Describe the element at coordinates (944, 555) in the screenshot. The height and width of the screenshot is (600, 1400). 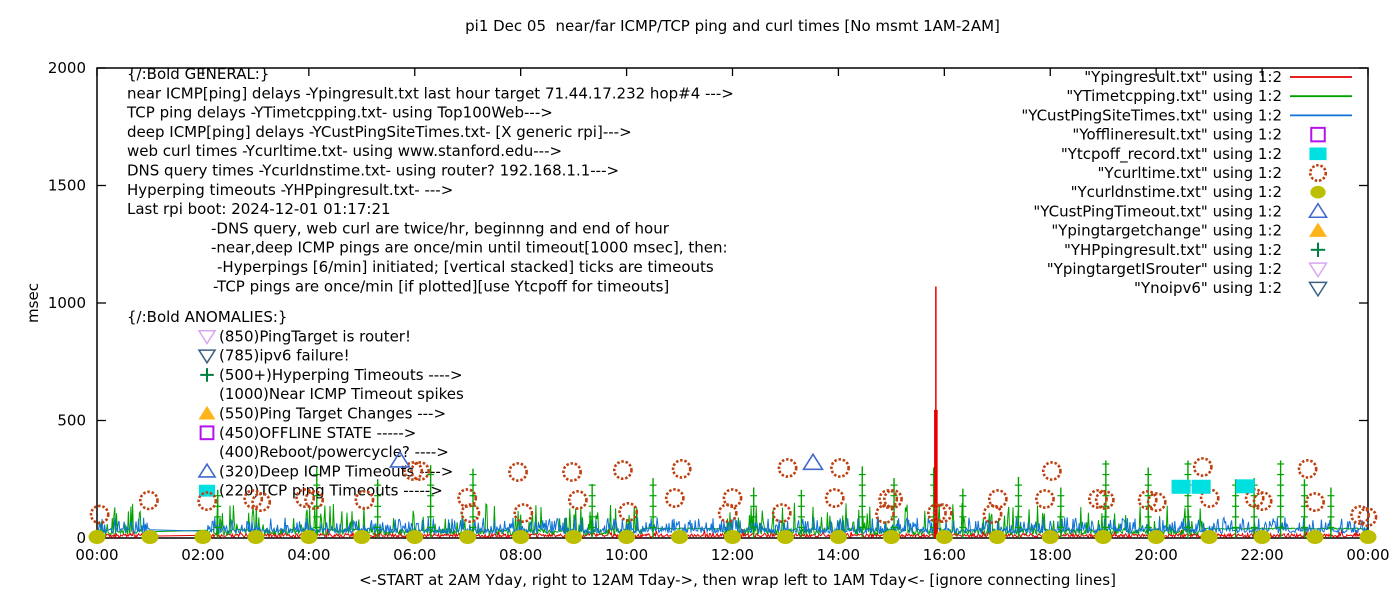
I see `x-tick-label: 16:00` at that location.